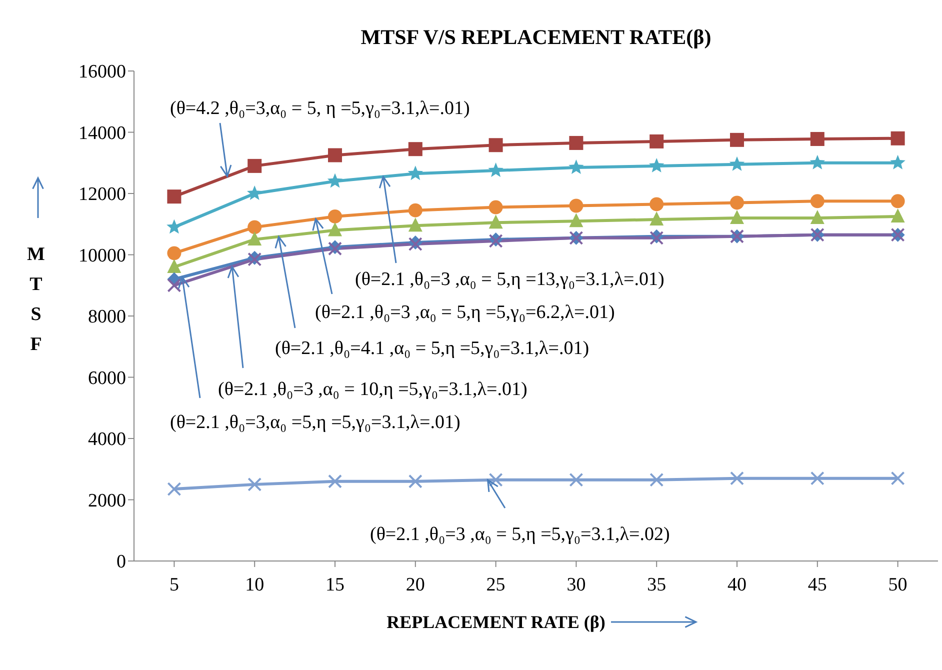 The height and width of the screenshot is (670, 942). What do you see at coordinates (102, 255) in the screenshot?
I see `y-tick-label: 10000` at bounding box center [102, 255].